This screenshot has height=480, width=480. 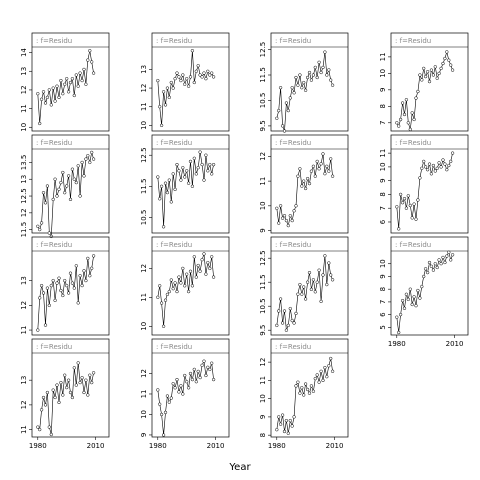 I want to click on panel: : f=Residu 11.5 12 12.5 13 13.5, so click(x=65, y=186).